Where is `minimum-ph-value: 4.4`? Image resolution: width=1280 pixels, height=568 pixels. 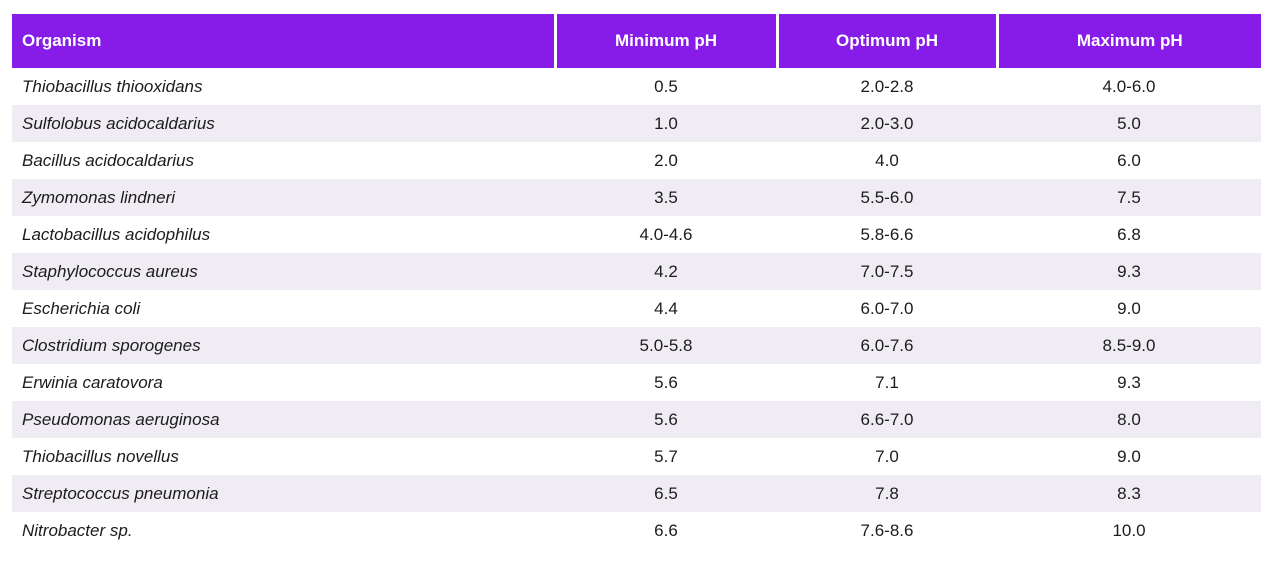 minimum-ph-value: 4.4 is located at coordinates (666, 308).